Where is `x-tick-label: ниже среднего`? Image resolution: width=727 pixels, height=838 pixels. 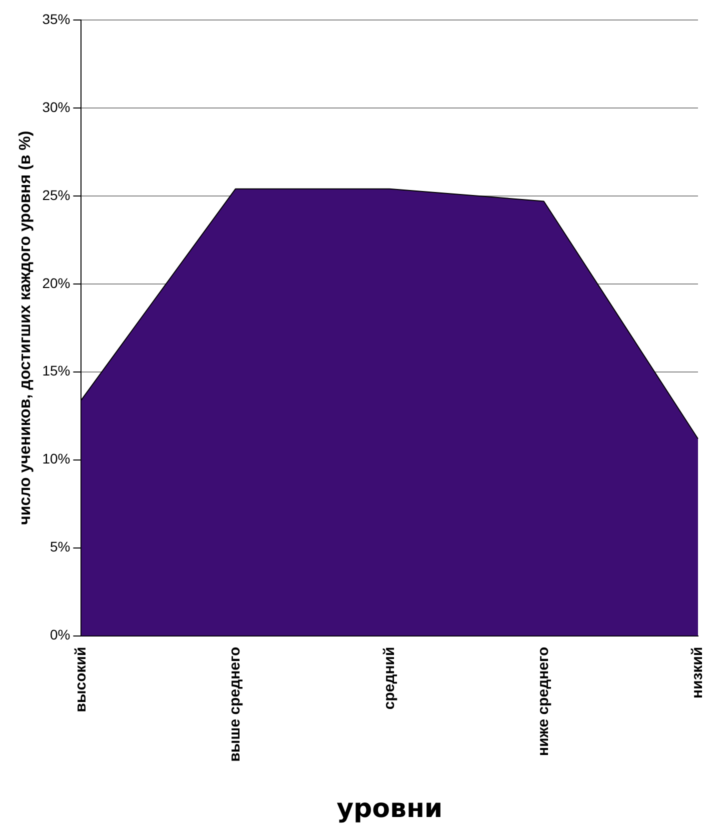
x-tick-label: ниже среднего is located at coordinates (543, 701).